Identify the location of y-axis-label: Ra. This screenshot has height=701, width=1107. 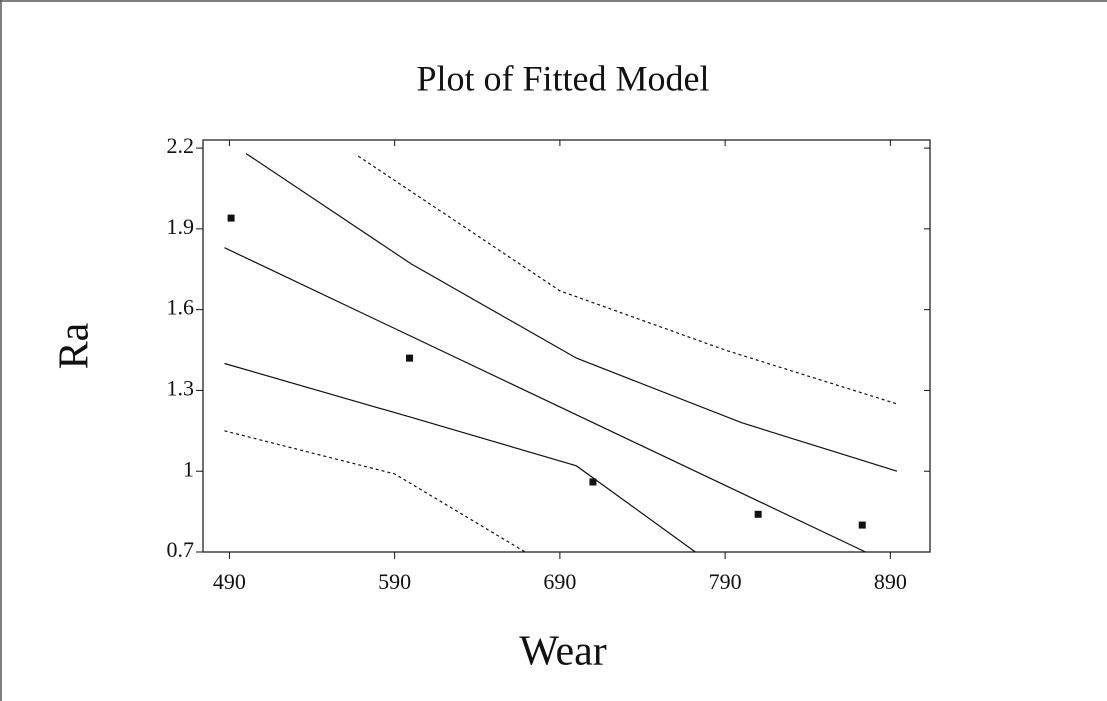
(75, 345).